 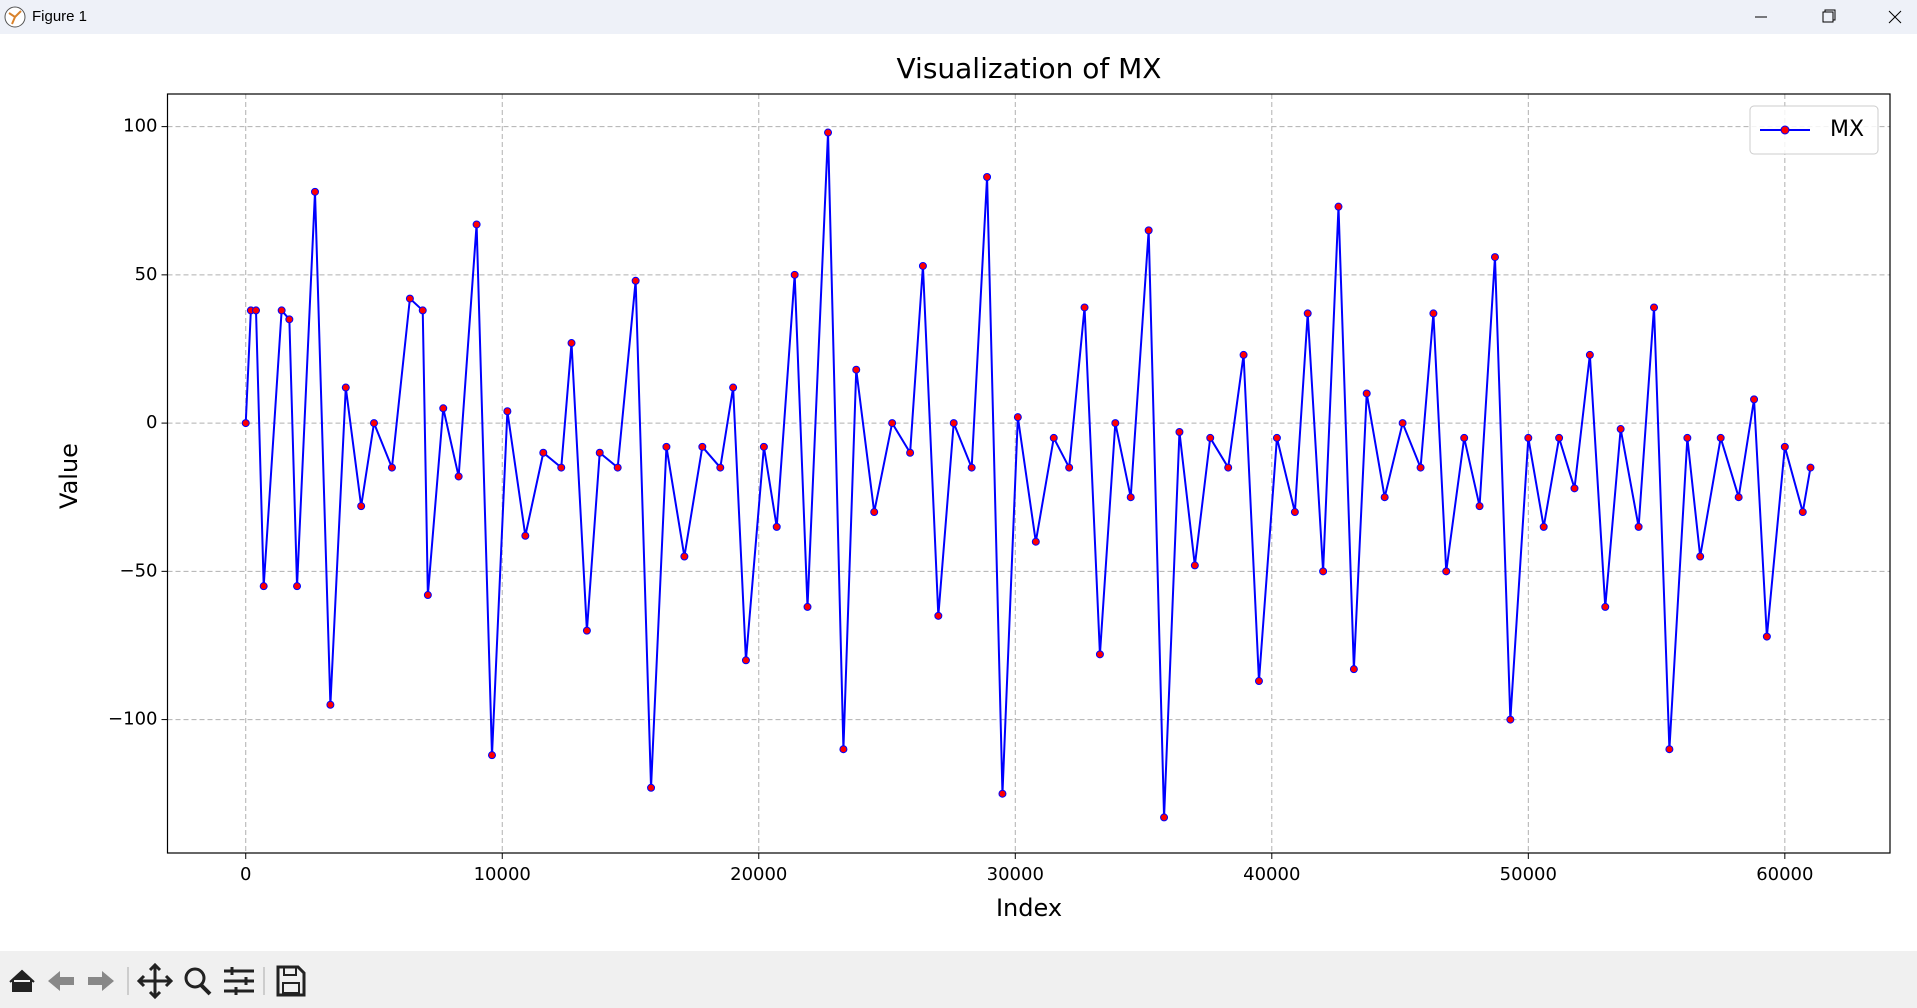 What do you see at coordinates (1895, 17) in the screenshot?
I see `close` at bounding box center [1895, 17].